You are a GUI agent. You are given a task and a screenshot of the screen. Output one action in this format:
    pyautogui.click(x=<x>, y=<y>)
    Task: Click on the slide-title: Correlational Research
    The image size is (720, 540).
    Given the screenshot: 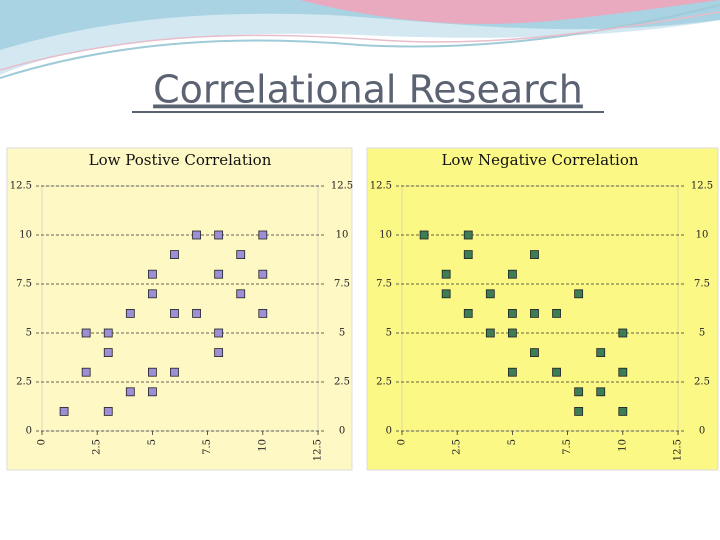 What is the action you would take?
    pyautogui.click(x=368, y=90)
    